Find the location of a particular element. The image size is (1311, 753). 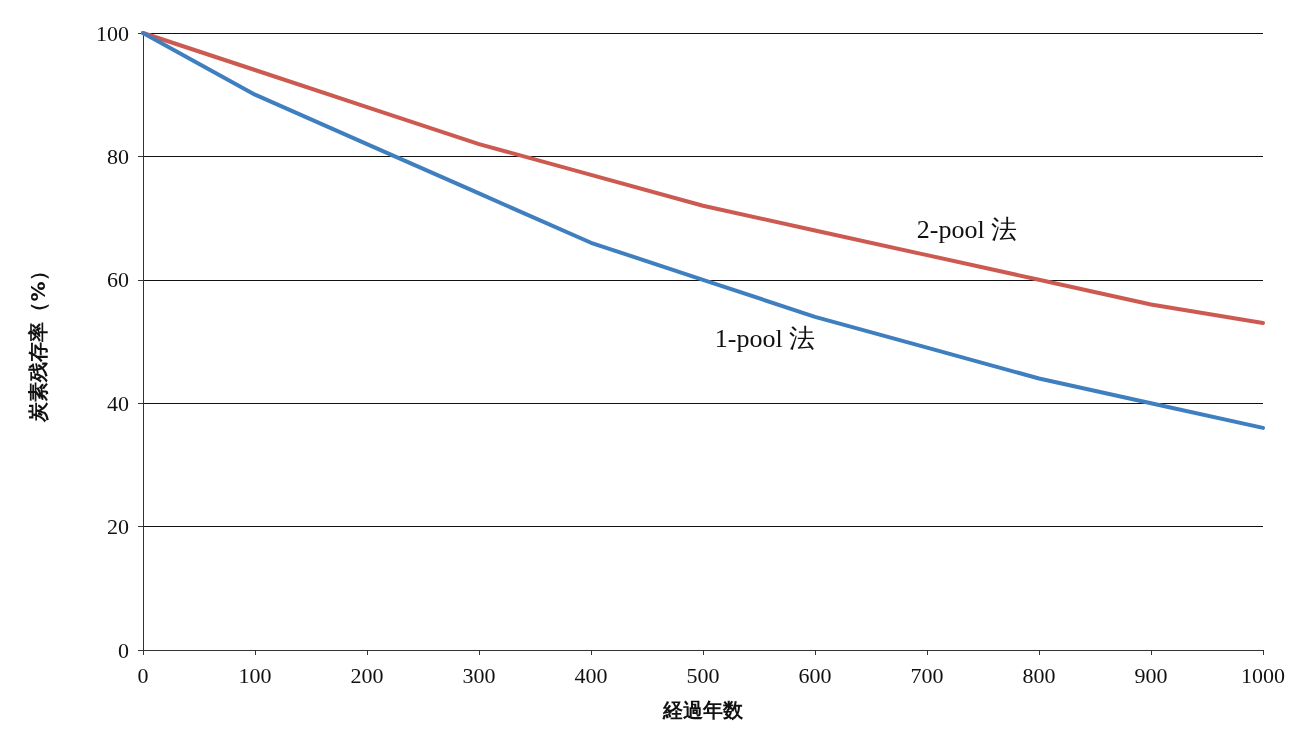

x-tick-label: 0 is located at coordinates (143, 675).